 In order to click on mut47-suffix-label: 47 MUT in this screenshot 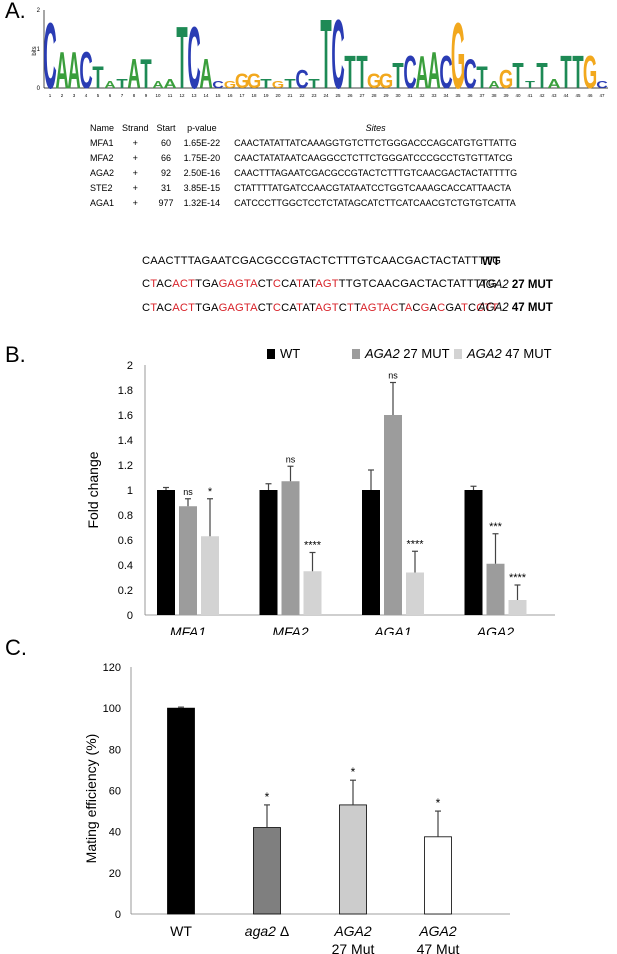, I will do `click(532, 308)`.